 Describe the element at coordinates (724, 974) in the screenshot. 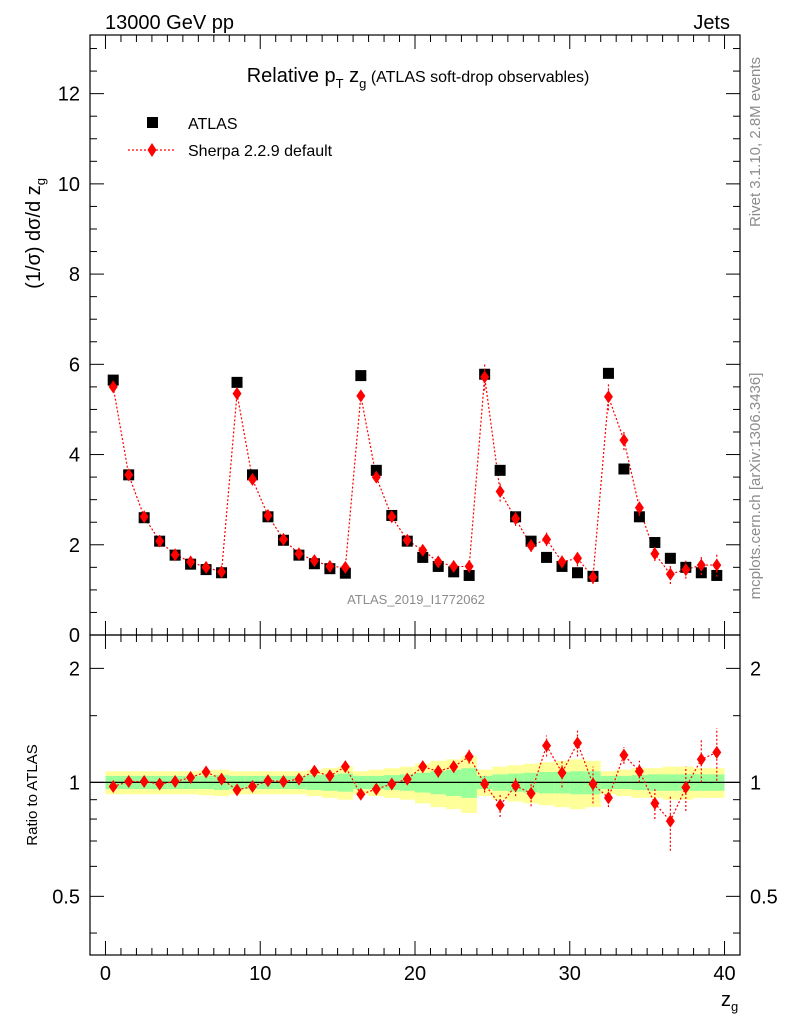

I see `x-tick-label: 40` at that location.